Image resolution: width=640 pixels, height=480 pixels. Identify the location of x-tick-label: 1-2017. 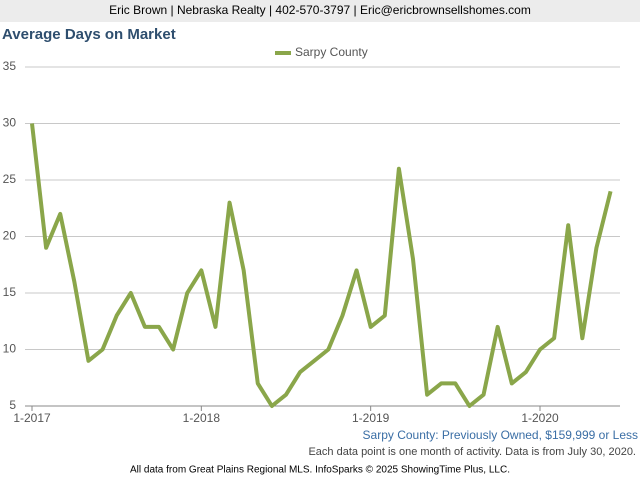
(32, 418).